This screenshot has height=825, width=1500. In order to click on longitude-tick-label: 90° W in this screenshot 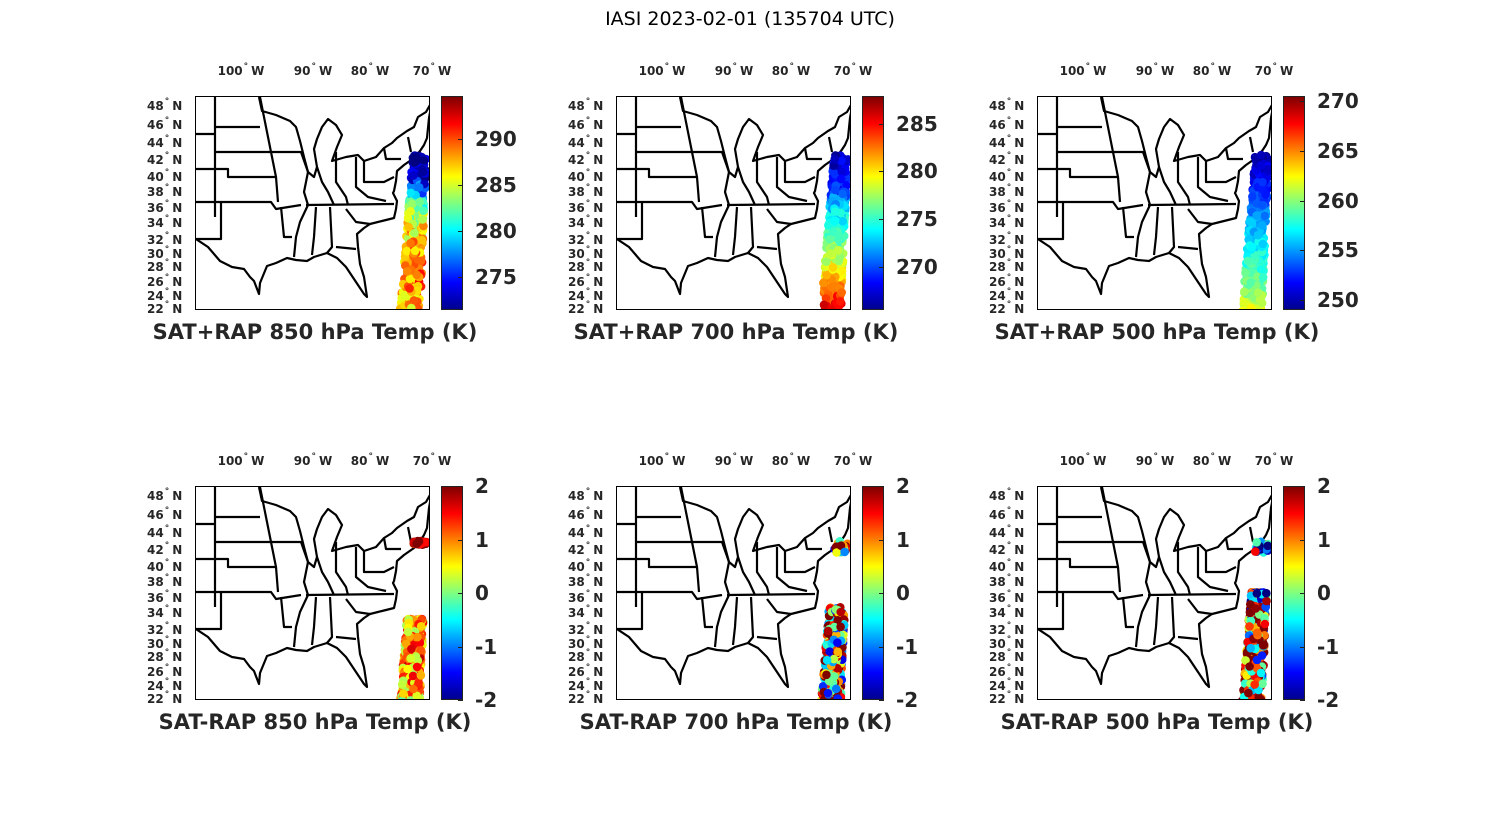, I will do `click(734, 70)`.